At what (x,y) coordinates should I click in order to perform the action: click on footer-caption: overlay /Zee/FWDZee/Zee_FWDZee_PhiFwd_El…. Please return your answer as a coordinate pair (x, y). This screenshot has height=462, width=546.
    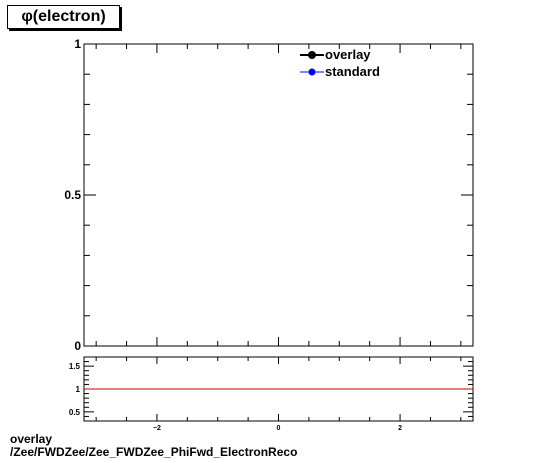
    Looking at the image, I should click on (153, 446).